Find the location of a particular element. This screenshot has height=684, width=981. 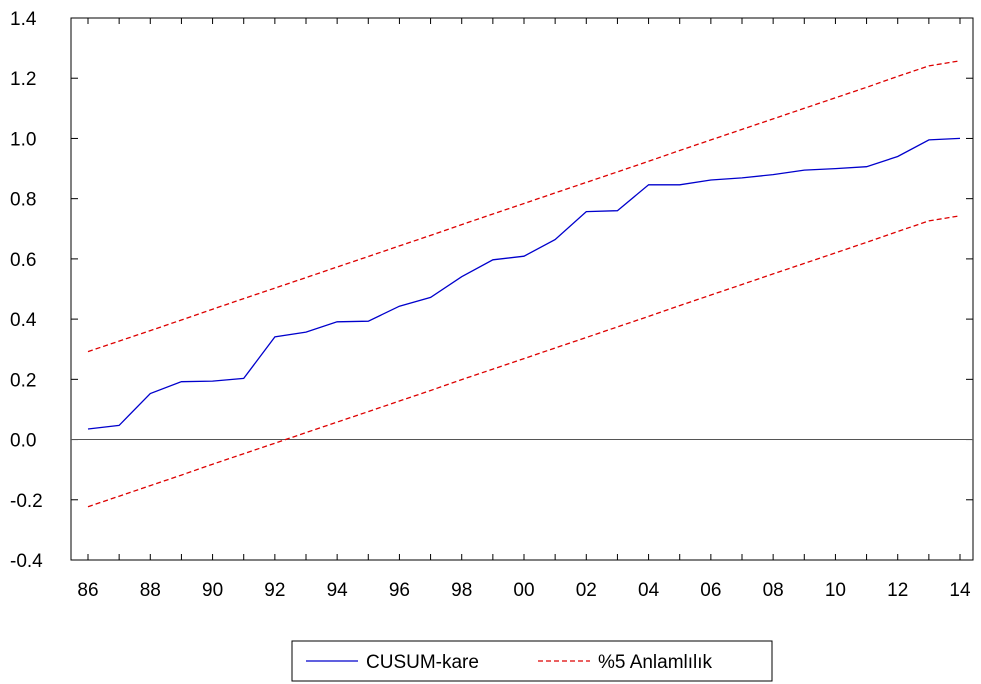

legend-box is located at coordinates (532, 661).